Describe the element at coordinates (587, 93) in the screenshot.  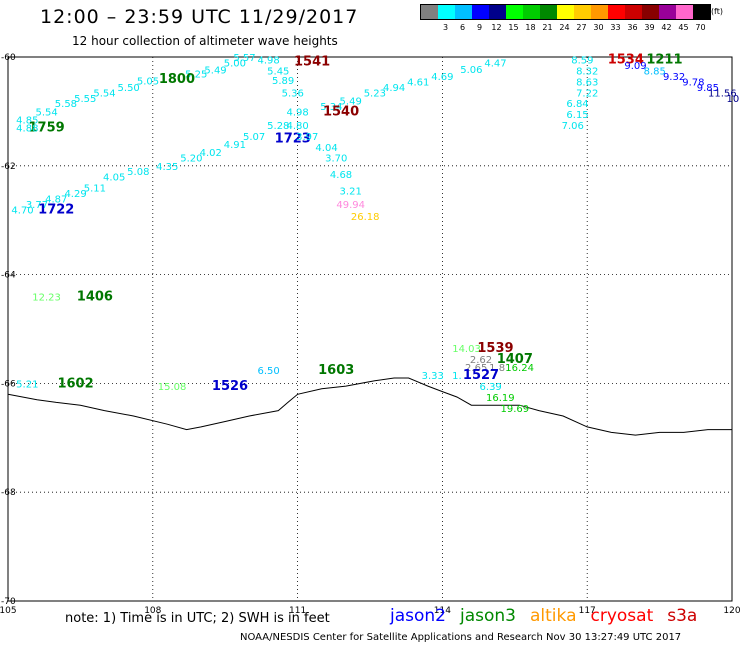
I see `wave-height-label: 7.22` at that location.